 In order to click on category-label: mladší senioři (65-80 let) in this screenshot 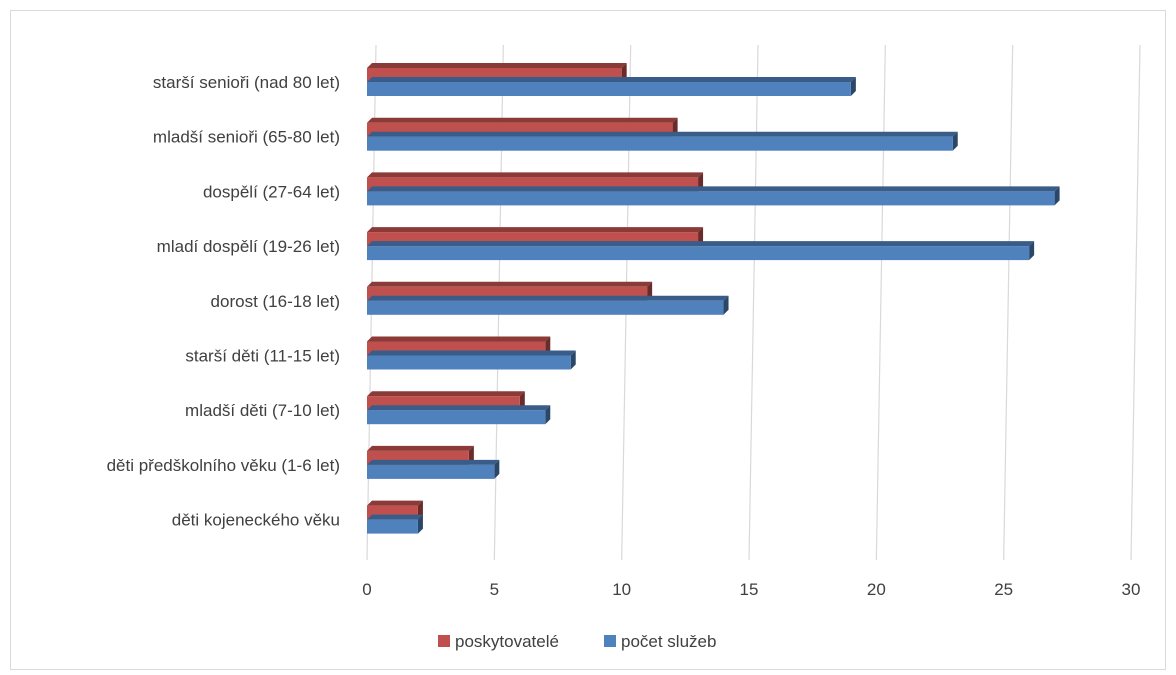, I will do `click(246, 137)`.